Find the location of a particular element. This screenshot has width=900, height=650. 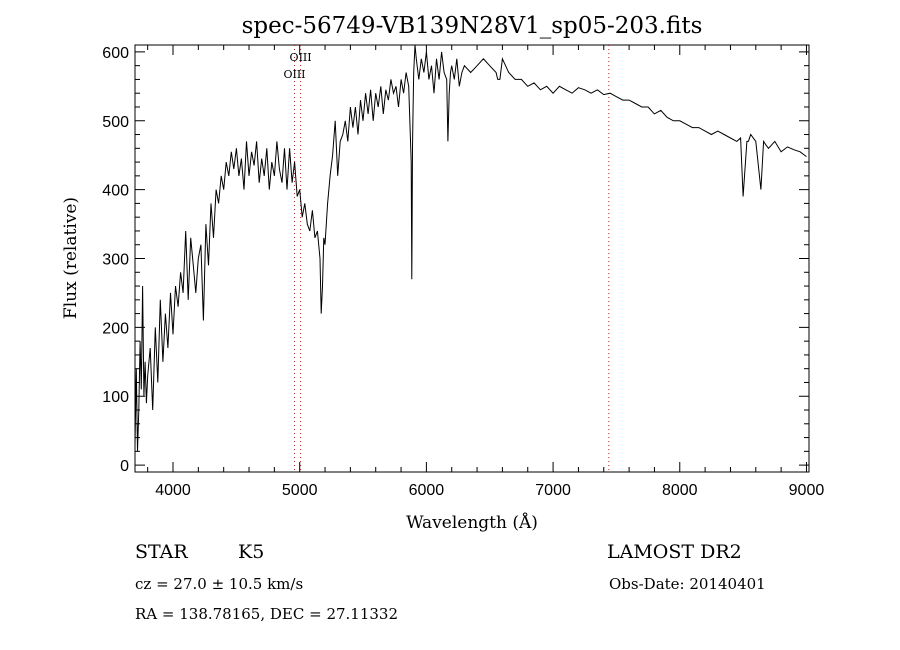

object-class: STAR is located at coordinates (161, 552).